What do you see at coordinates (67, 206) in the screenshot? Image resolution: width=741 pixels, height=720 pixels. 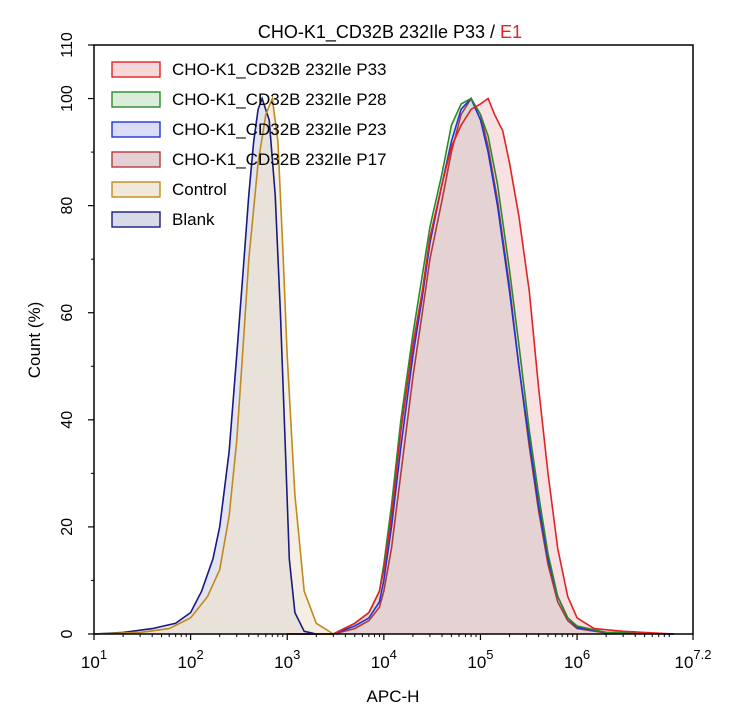 I see `y-tick-label: 80` at bounding box center [67, 206].